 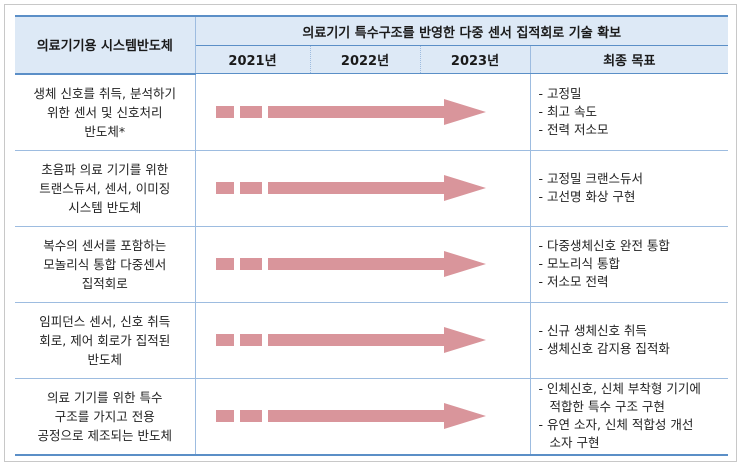 I want to click on row-label-line: 시스템 반도체, so click(x=105, y=207).